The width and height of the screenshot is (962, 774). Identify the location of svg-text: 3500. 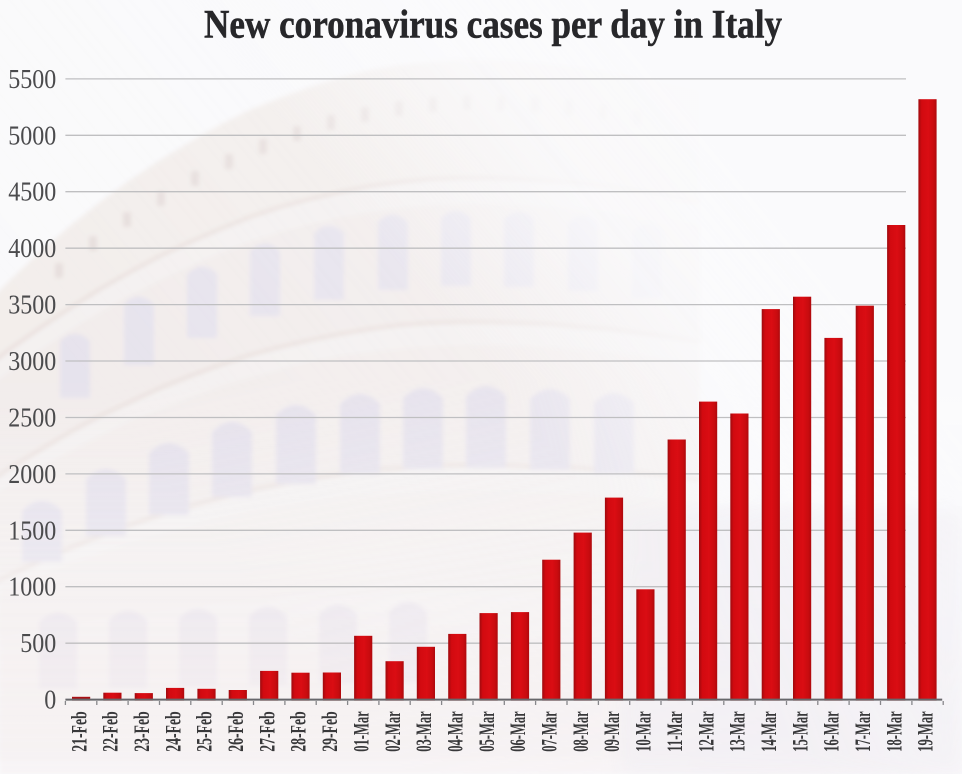
(32, 305).